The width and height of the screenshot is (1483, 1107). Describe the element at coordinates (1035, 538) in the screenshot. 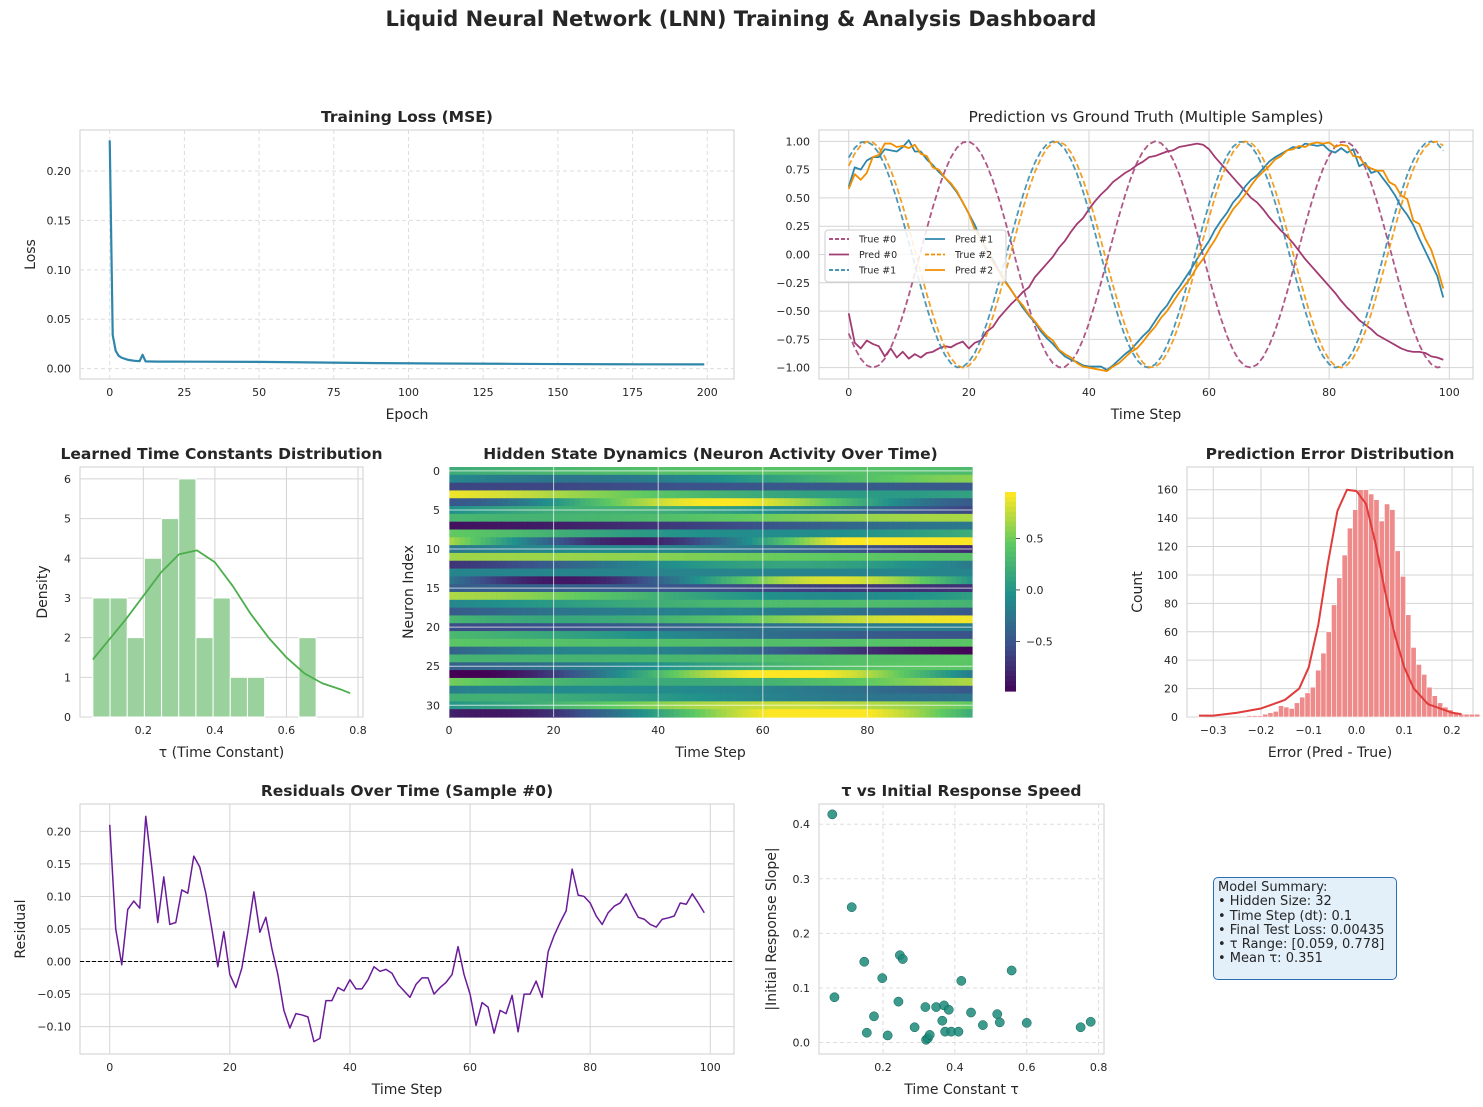

I see `colorbar-tick-label: 0.5` at that location.